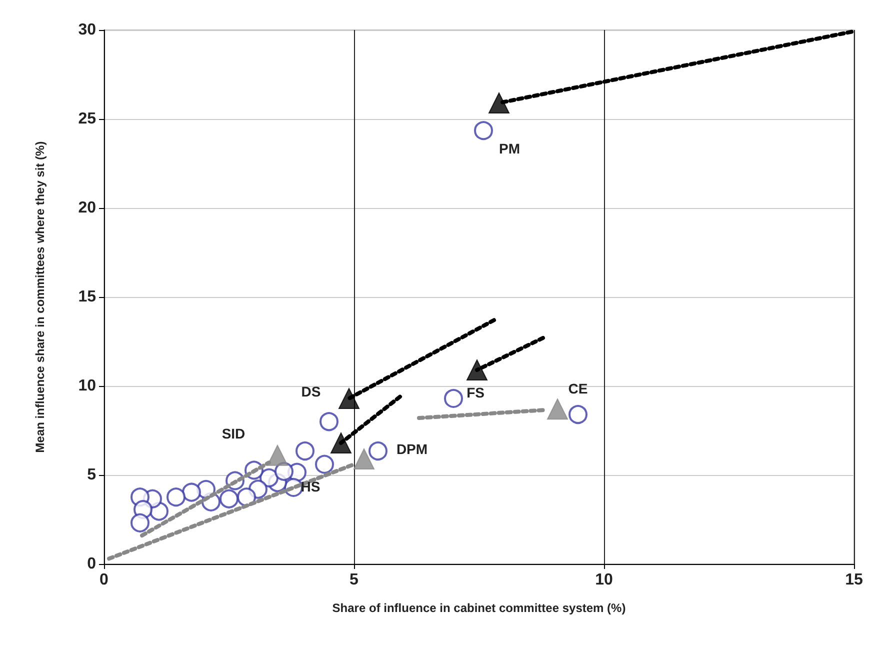 The image size is (877, 664). Describe the element at coordinates (578, 388) in the screenshot. I see `annotation: CE` at that location.